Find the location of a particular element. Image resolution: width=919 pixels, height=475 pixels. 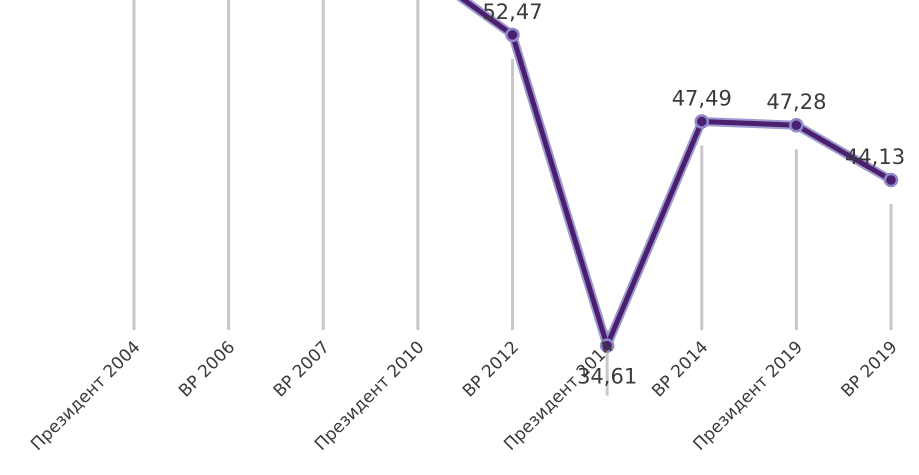

x-tick-label: ВР 2019 is located at coordinates (869, 369).